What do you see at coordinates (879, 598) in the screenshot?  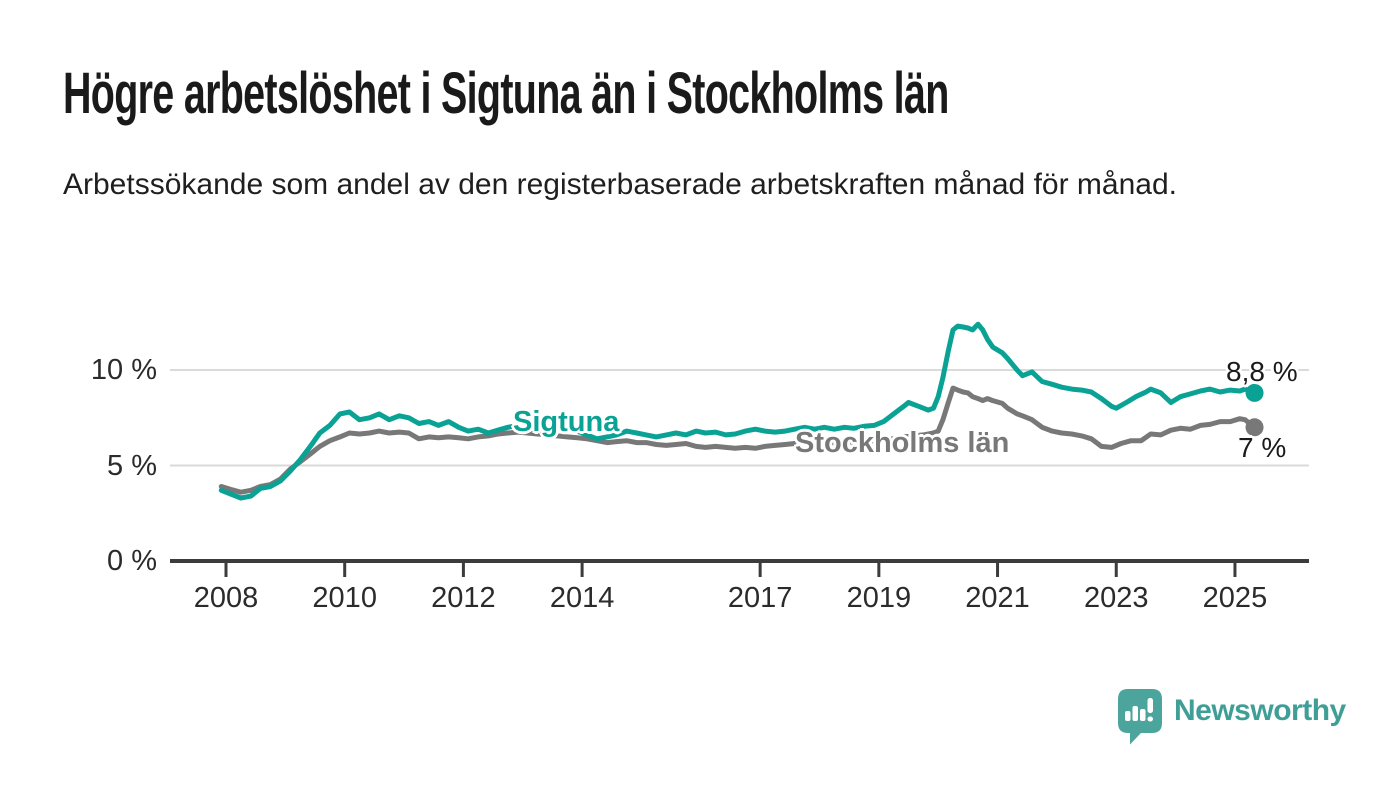 I see `x-tick-label: 2019` at bounding box center [879, 598].